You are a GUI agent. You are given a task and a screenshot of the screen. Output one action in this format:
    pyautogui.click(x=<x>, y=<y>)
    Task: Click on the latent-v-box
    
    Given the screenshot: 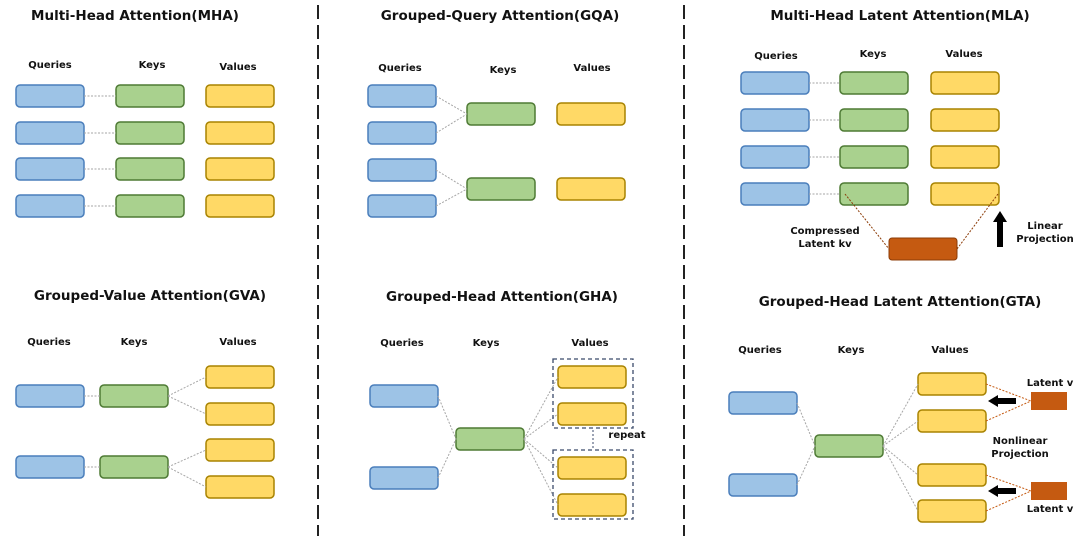 What is the action you would take?
    pyautogui.click(x=1049, y=491)
    